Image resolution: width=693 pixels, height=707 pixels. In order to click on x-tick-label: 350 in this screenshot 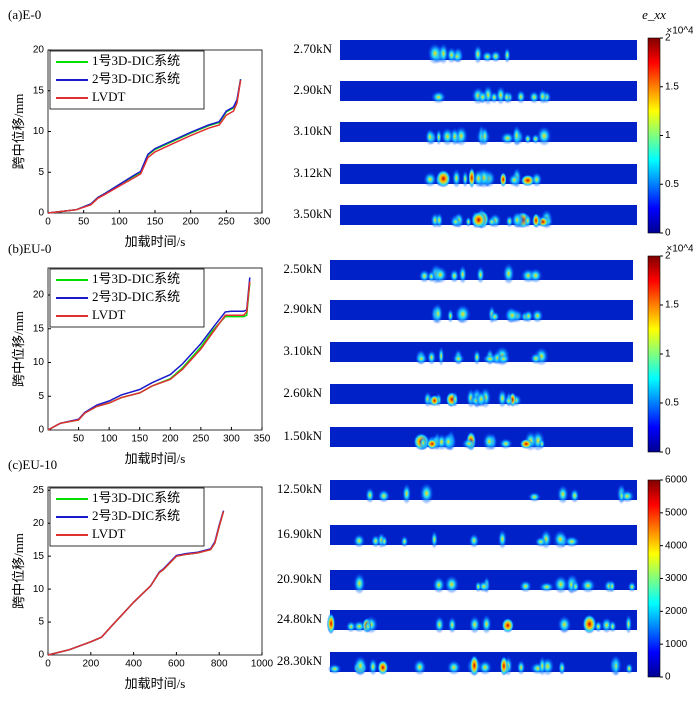, I will do `click(262, 439)`.